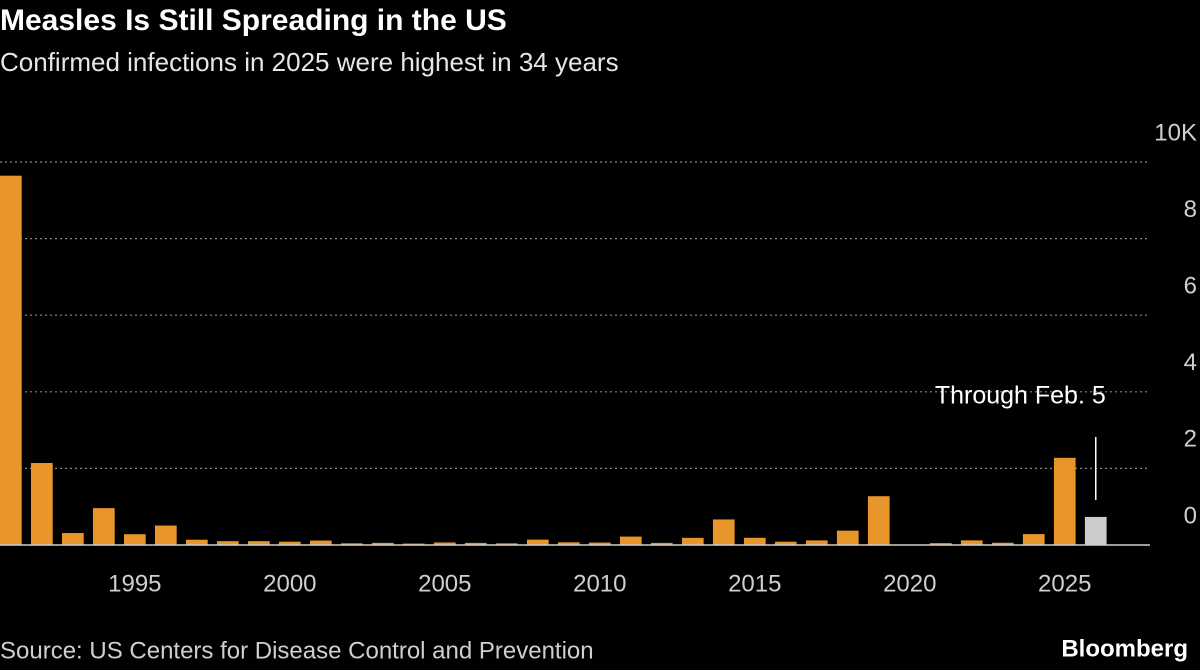  Describe the element at coordinates (289, 583) in the screenshot. I see `x-tick-label: 2000` at that location.